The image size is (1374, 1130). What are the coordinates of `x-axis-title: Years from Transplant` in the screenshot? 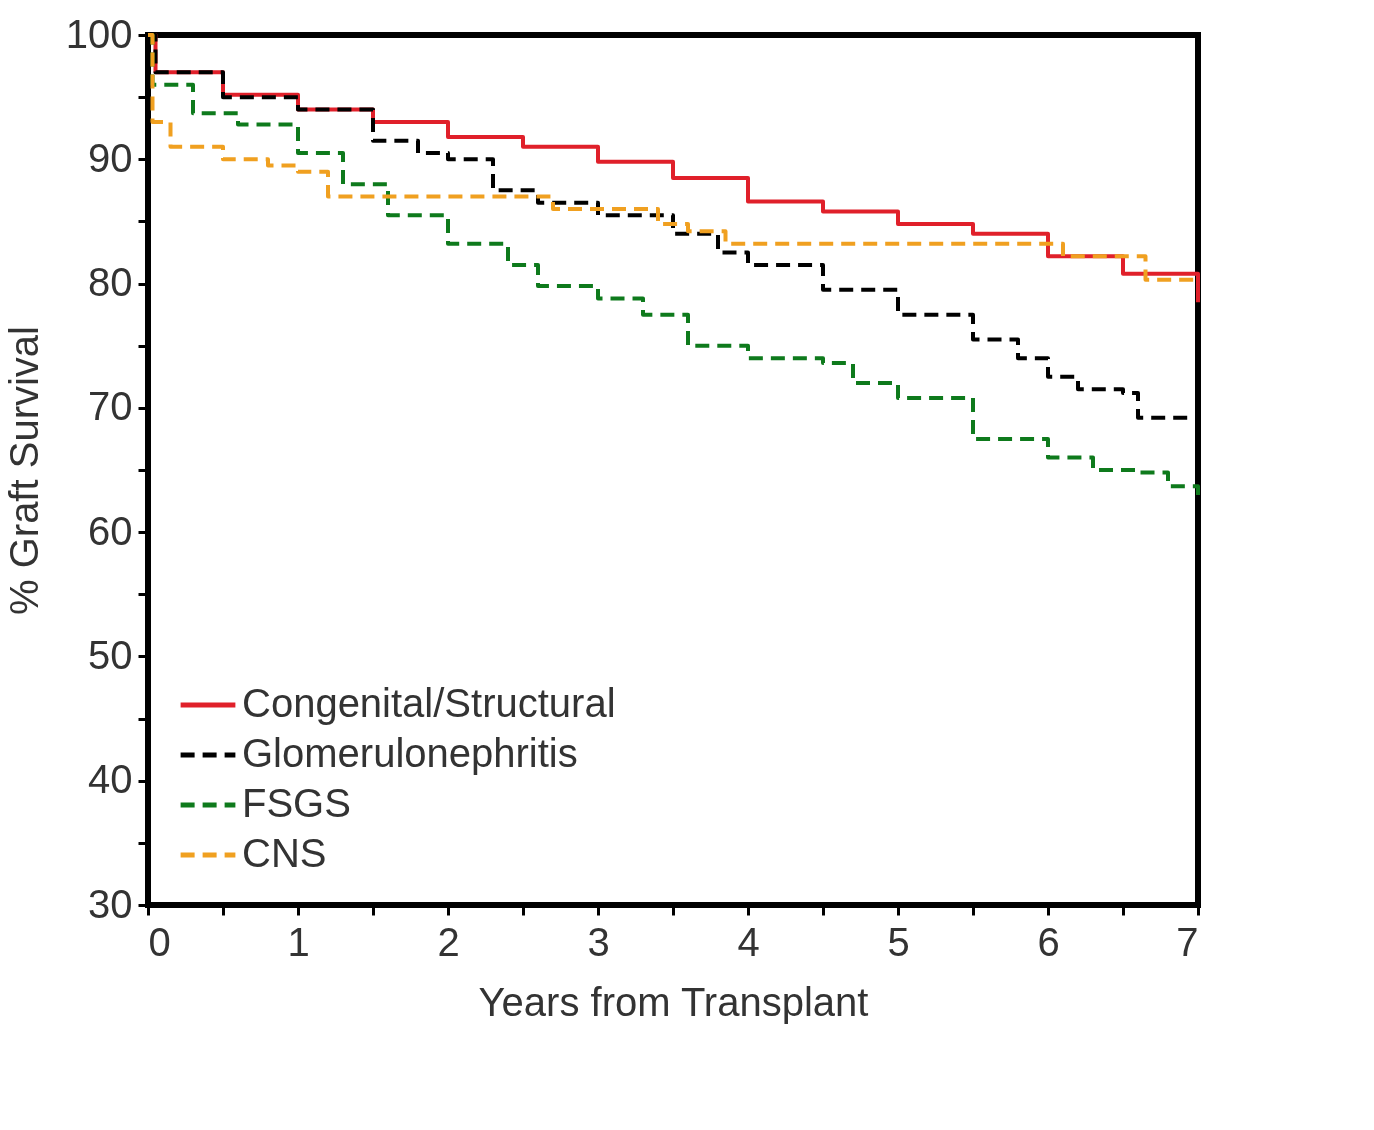 It's located at (673, 1001).